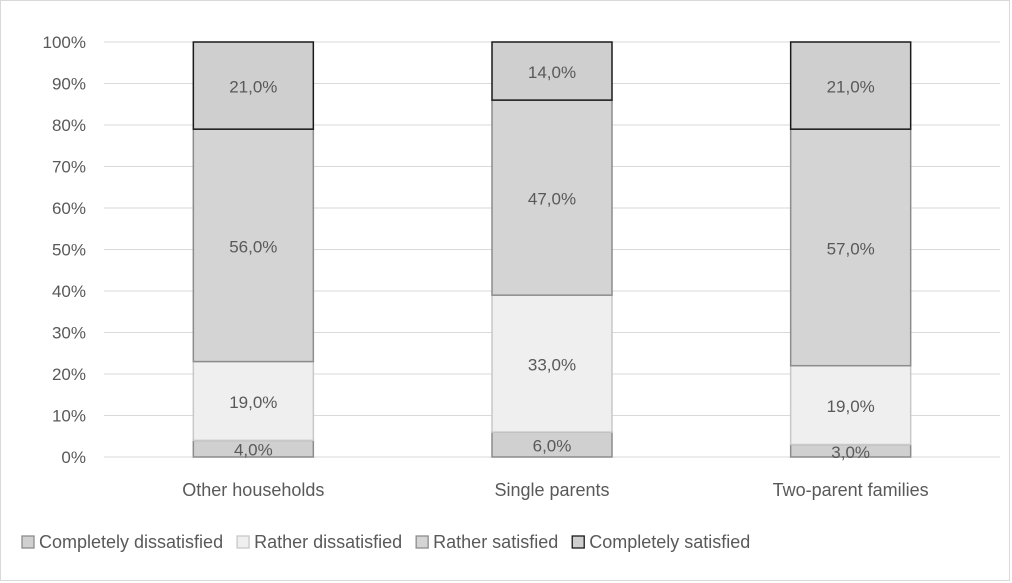 Image resolution: width=1012 pixels, height=583 pixels. Describe the element at coordinates (669, 542) in the screenshot. I see `legend-label-completely-satisfied: Completely satisfied` at that location.